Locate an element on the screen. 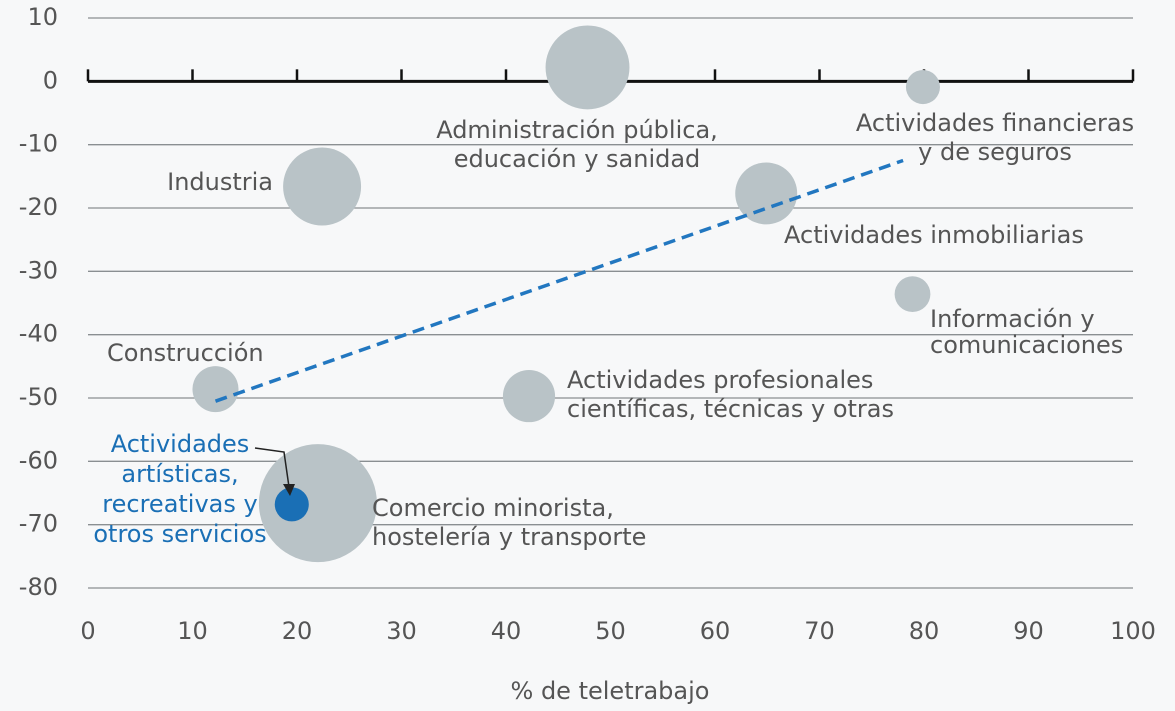  y-tick-label: -10 is located at coordinates (38, 144).